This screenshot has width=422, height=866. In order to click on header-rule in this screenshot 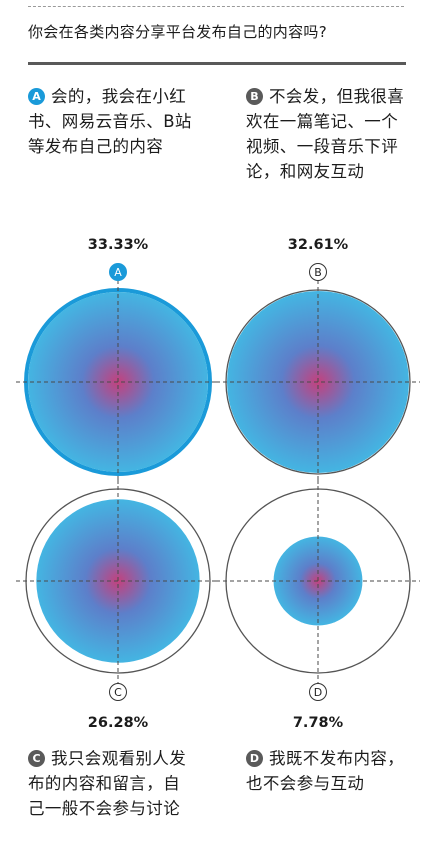, I will do `click(217, 63)`.